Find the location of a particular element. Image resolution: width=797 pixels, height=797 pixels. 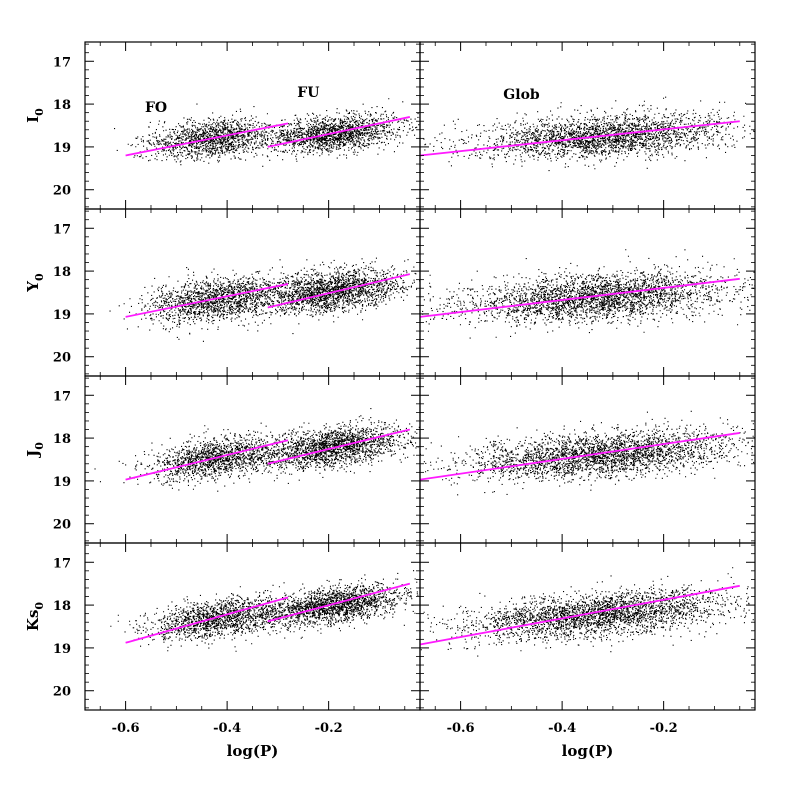

y-axis-label-i: I0 is located at coordinates (35, 115).